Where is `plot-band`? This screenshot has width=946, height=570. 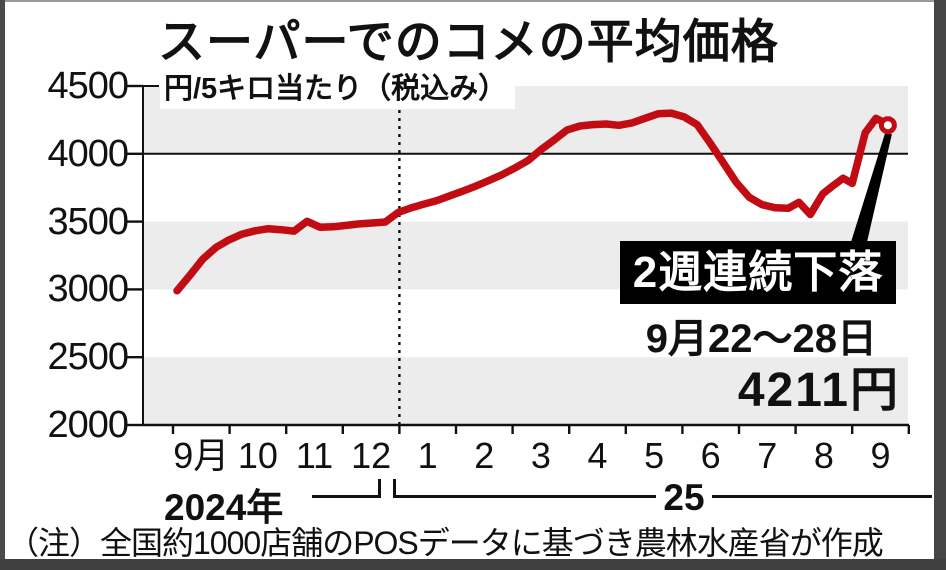 plot-band is located at coordinates (526, 391).